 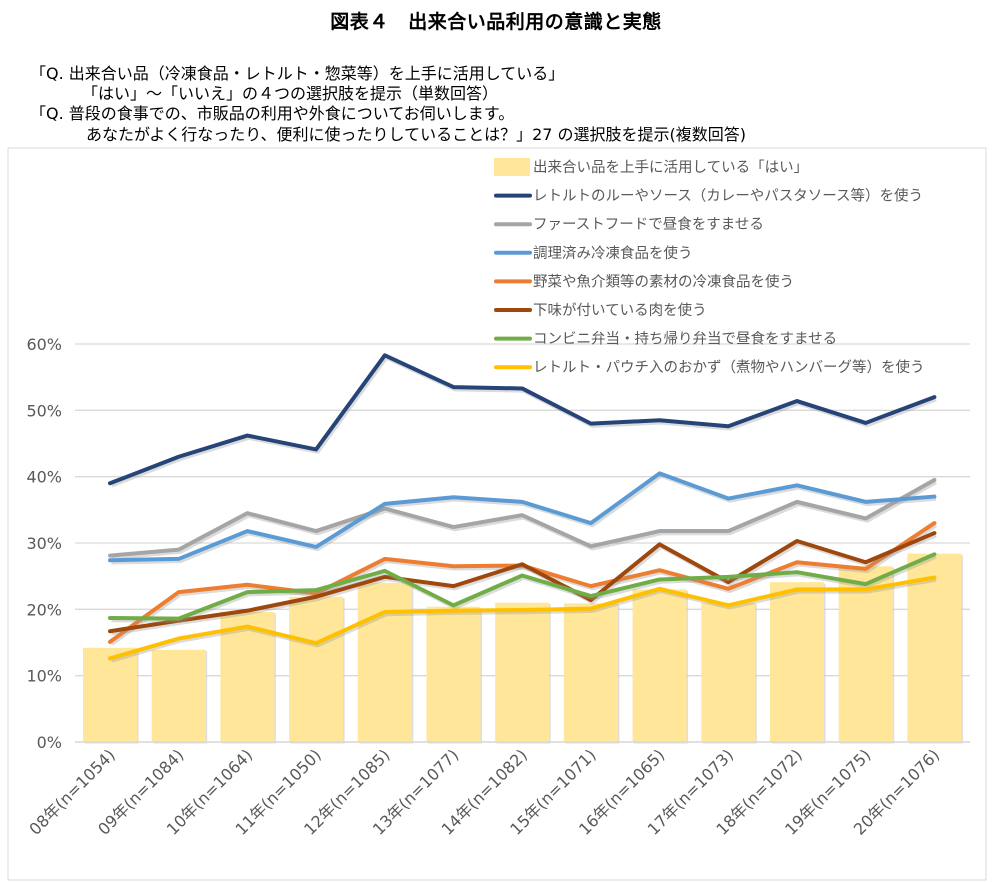 What do you see at coordinates (44, 543) in the screenshot?
I see `y-tick-label: 30%` at bounding box center [44, 543].